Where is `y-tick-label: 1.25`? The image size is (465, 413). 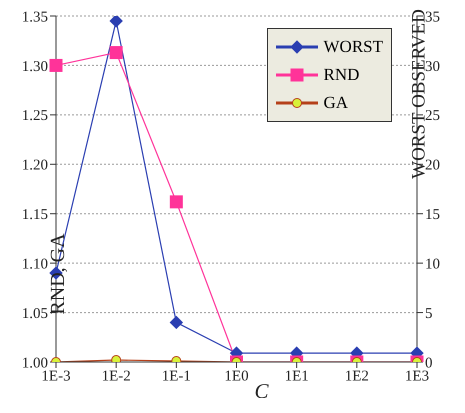
y-tick-label: 1.25 is located at coordinates (35, 116).